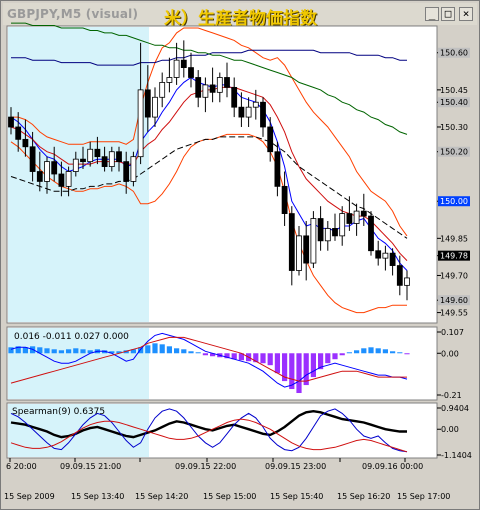 The image size is (480, 510). I want to click on price-label: 150.40, so click(454, 102).